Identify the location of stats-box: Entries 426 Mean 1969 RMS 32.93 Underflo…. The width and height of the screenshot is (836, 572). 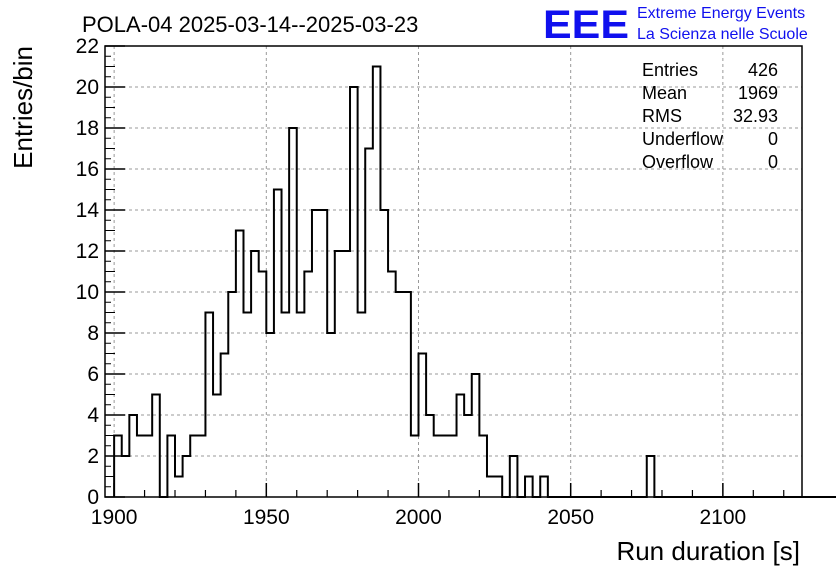
(710, 116).